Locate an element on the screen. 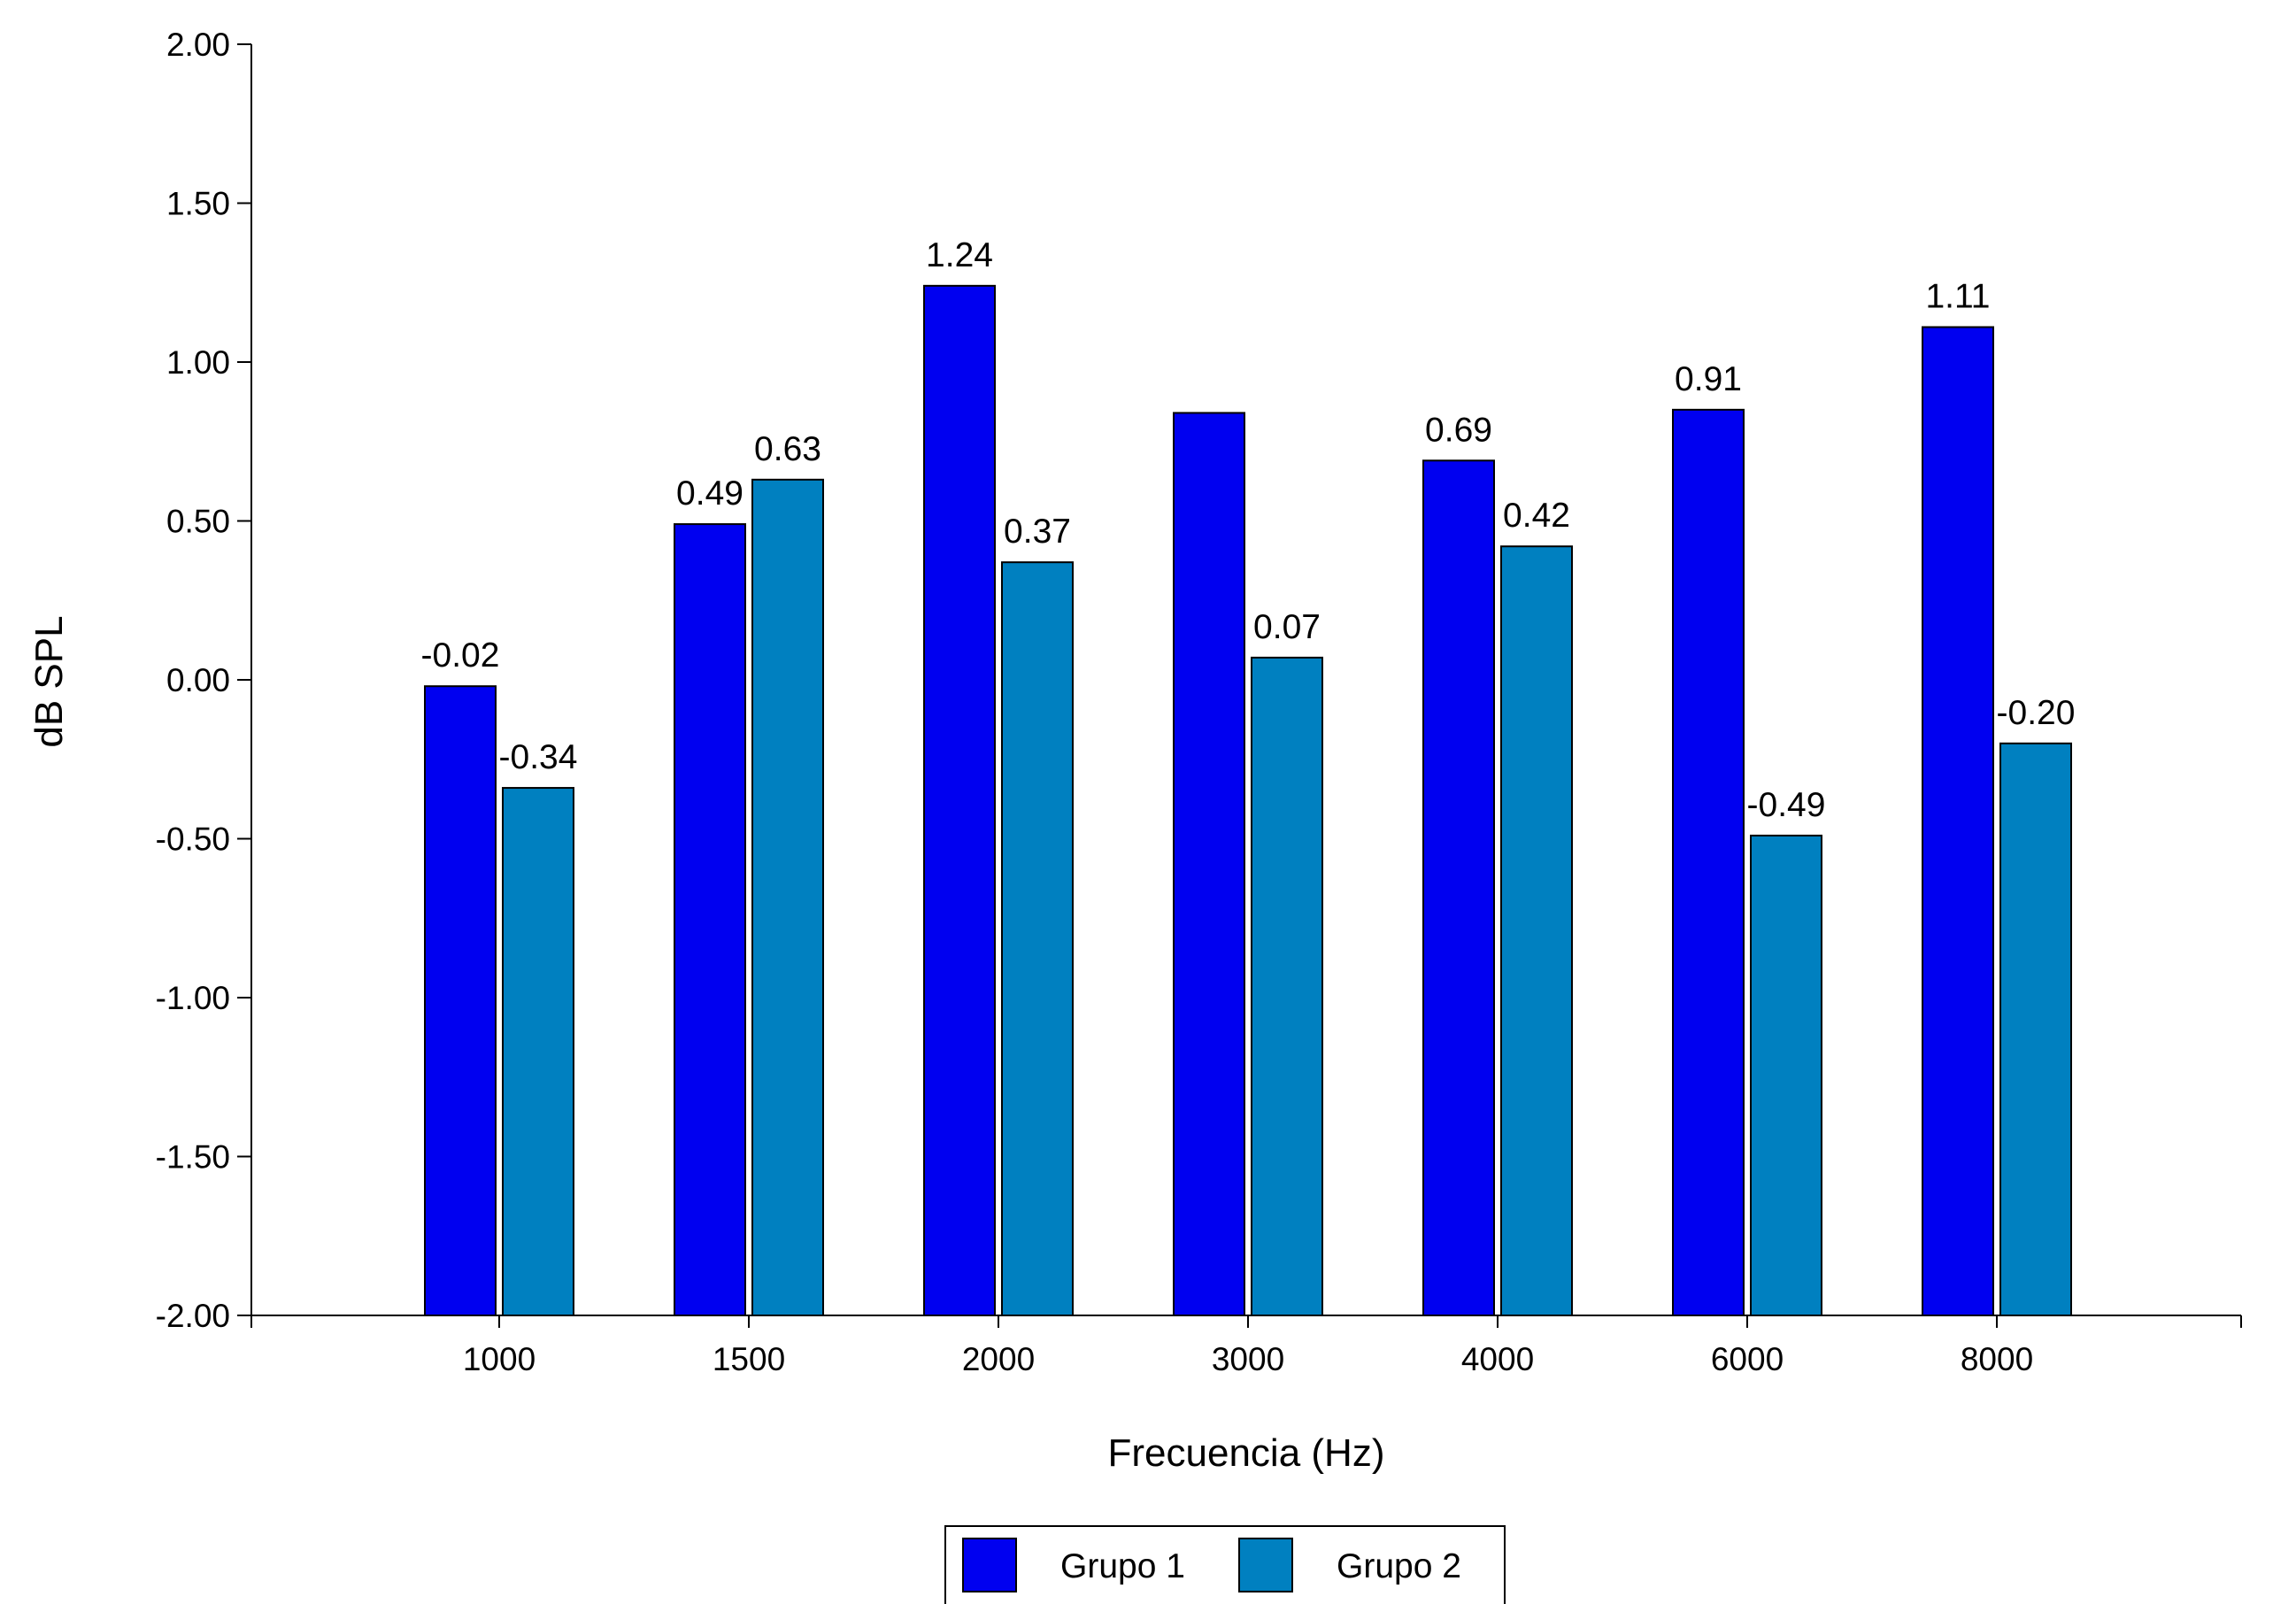 The height and width of the screenshot is (1604, 2296). x-tick-label: 6000 is located at coordinates (1747, 1359).